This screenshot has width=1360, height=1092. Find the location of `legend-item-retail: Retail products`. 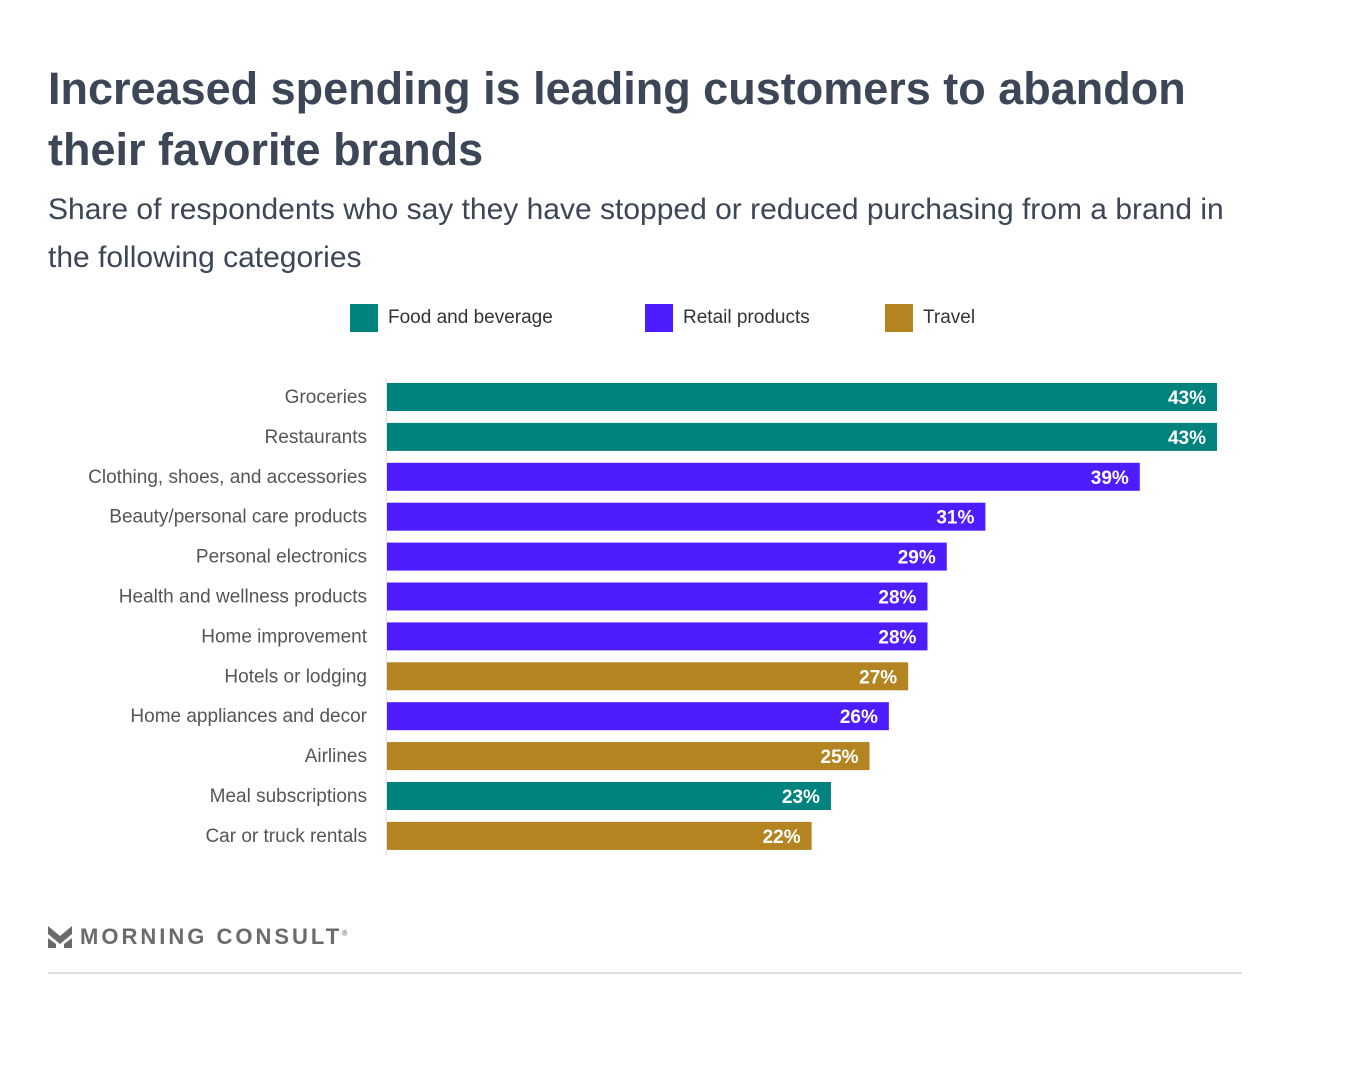

legend-item-retail: Retail products is located at coordinates (727, 318).